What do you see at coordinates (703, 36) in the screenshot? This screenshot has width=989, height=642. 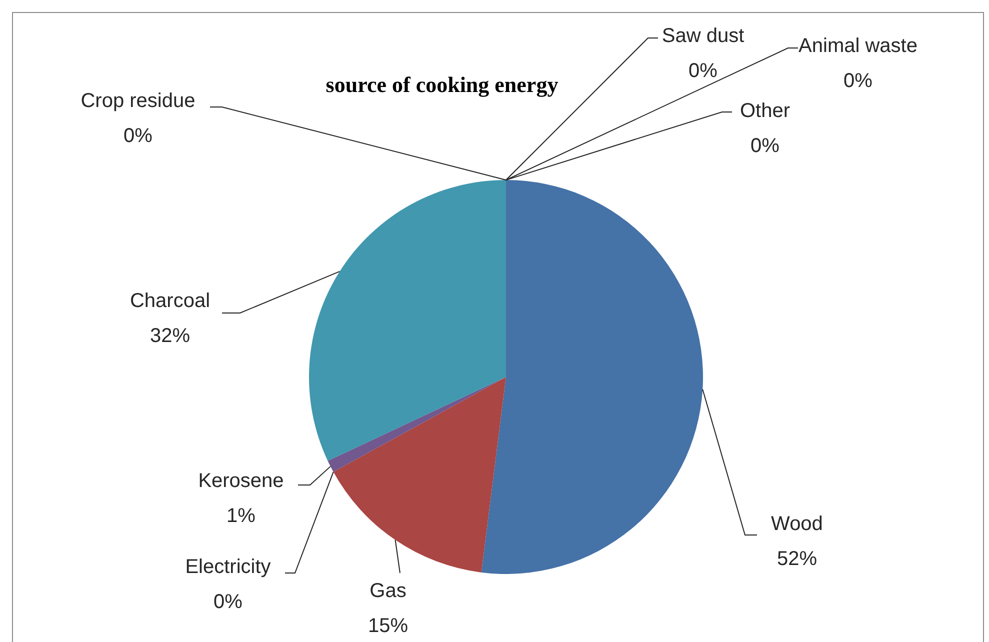 I see `category-label: Saw dust` at bounding box center [703, 36].